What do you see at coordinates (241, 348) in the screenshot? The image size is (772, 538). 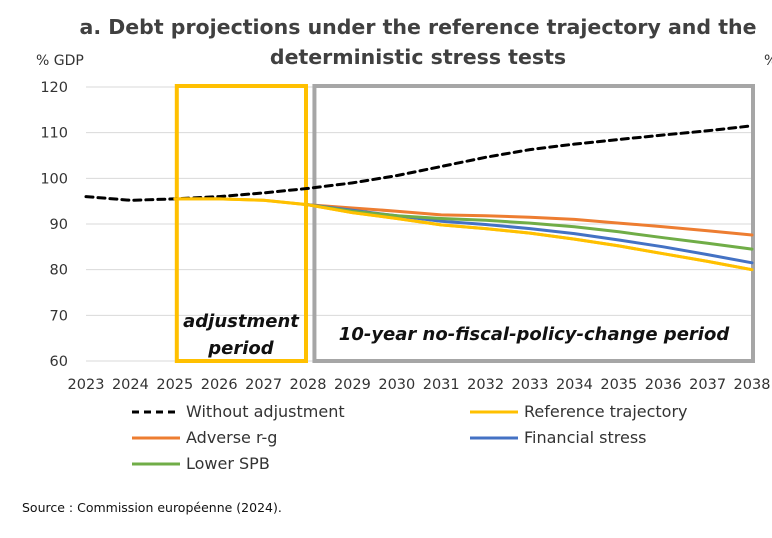 I see `adjustment-period-label-line-2: period` at bounding box center [241, 348].